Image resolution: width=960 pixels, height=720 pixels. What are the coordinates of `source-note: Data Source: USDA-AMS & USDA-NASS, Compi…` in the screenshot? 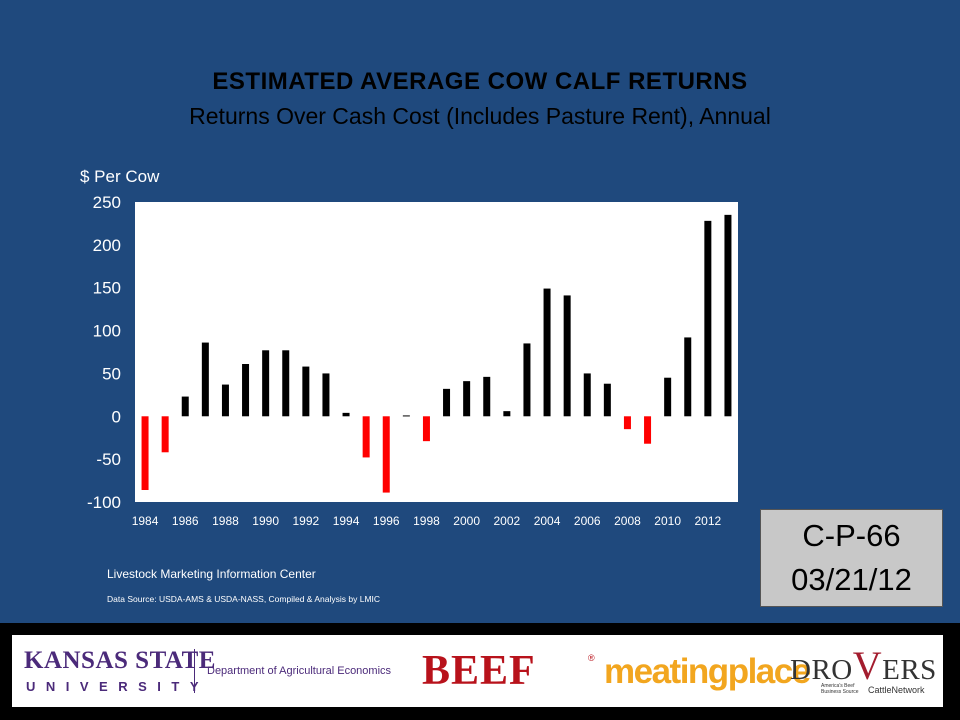 It's located at (244, 599).